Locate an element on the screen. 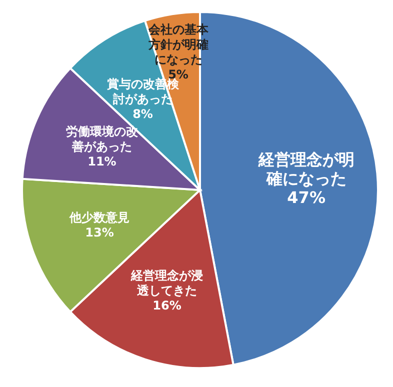  data-label: 16% is located at coordinates (167, 305).